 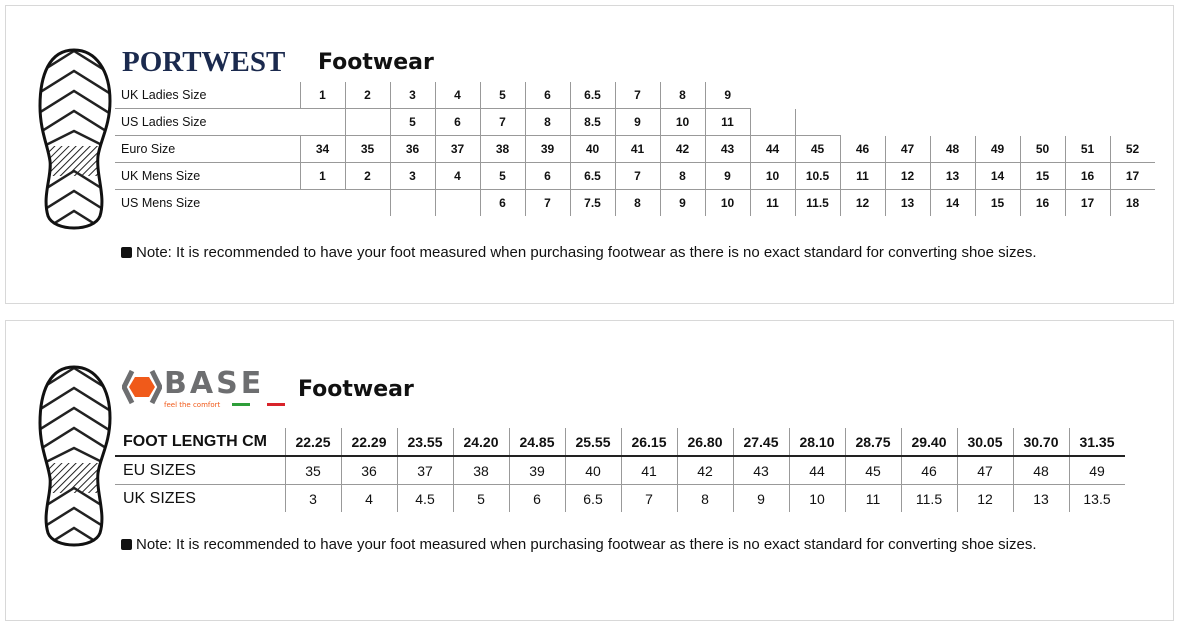 I want to click on size-cell: 42, so click(x=704, y=470).